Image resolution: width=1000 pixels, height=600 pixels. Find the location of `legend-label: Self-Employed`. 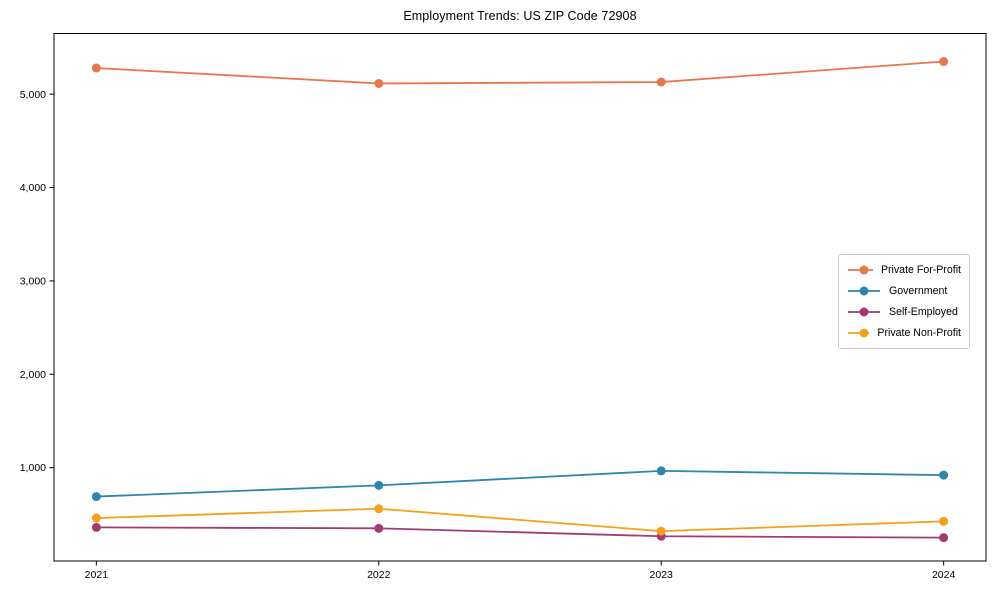

legend-label: Self-Employed is located at coordinates (923, 312).